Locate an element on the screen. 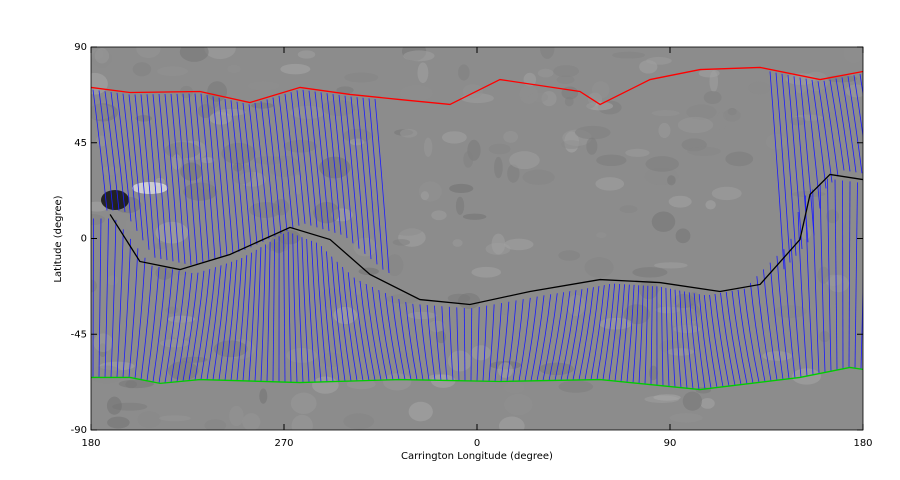 The height and width of the screenshot is (480, 900). y-tick-label: 0 is located at coordinates (84, 239).